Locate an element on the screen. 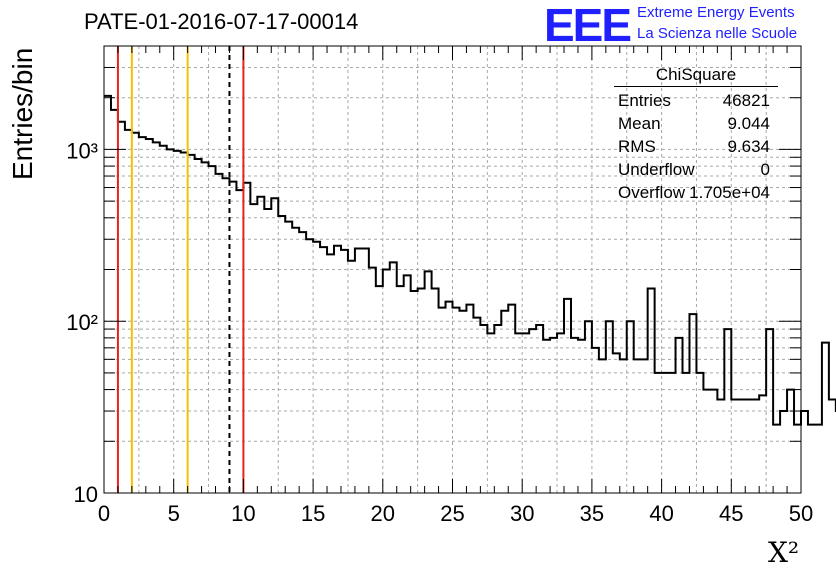  x-tick-label: 0 is located at coordinates (104, 513).